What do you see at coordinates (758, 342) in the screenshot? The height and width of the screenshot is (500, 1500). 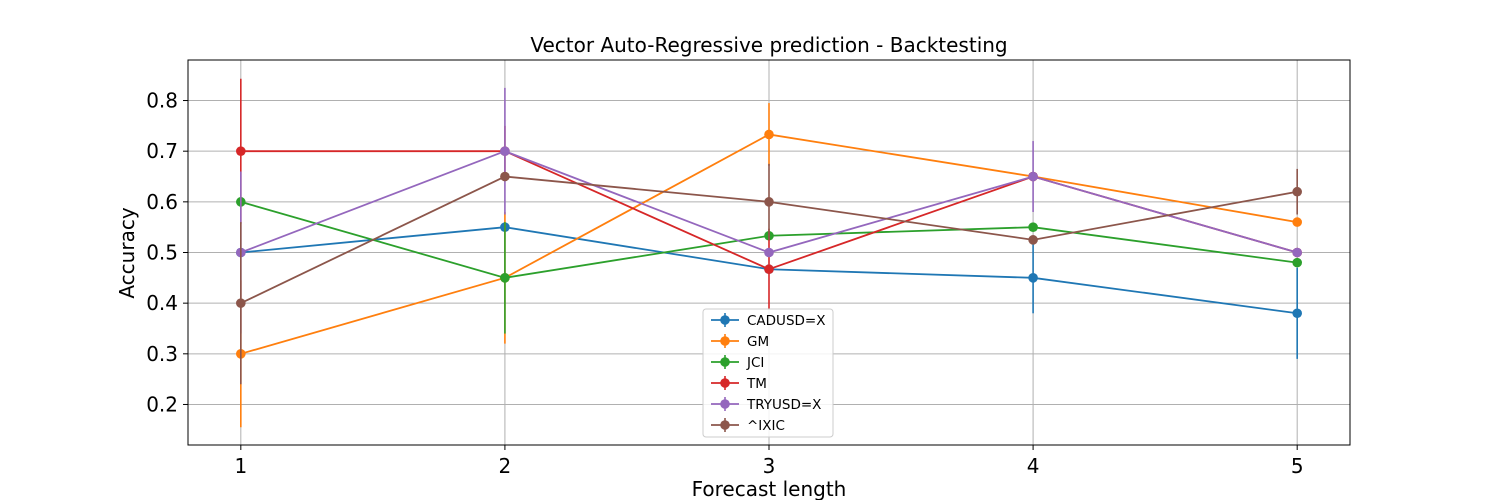 I see `legend-label: GM` at bounding box center [758, 342].